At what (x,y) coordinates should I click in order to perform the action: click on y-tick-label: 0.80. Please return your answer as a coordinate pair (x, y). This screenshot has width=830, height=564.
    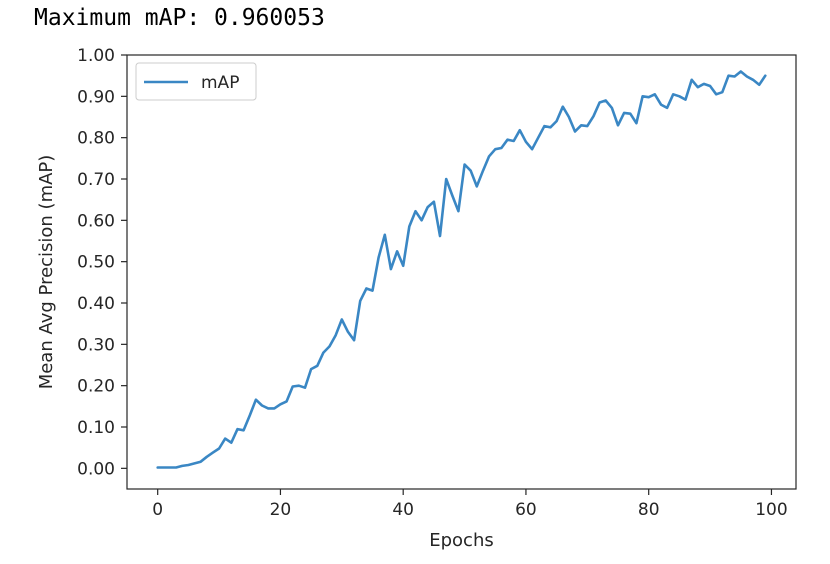
    Looking at the image, I should click on (96, 139).